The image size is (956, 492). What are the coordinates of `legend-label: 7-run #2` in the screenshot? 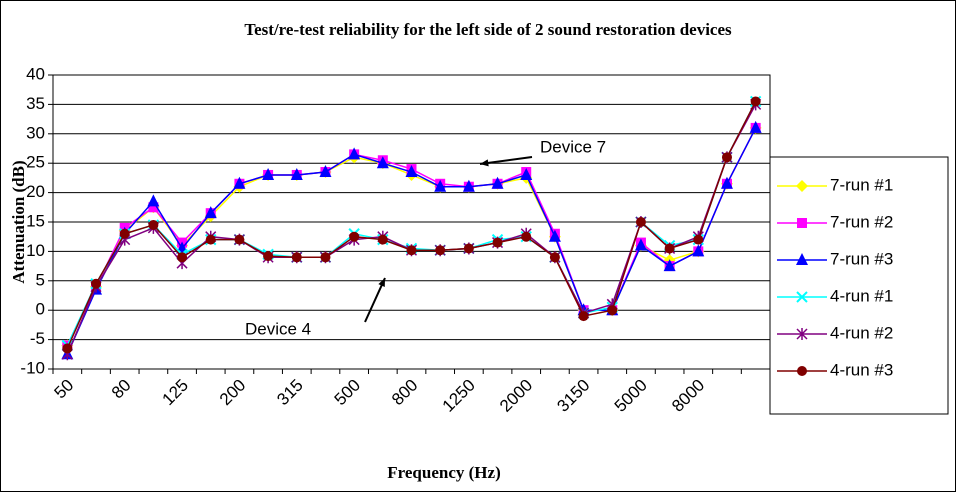 It's located at (861, 221).